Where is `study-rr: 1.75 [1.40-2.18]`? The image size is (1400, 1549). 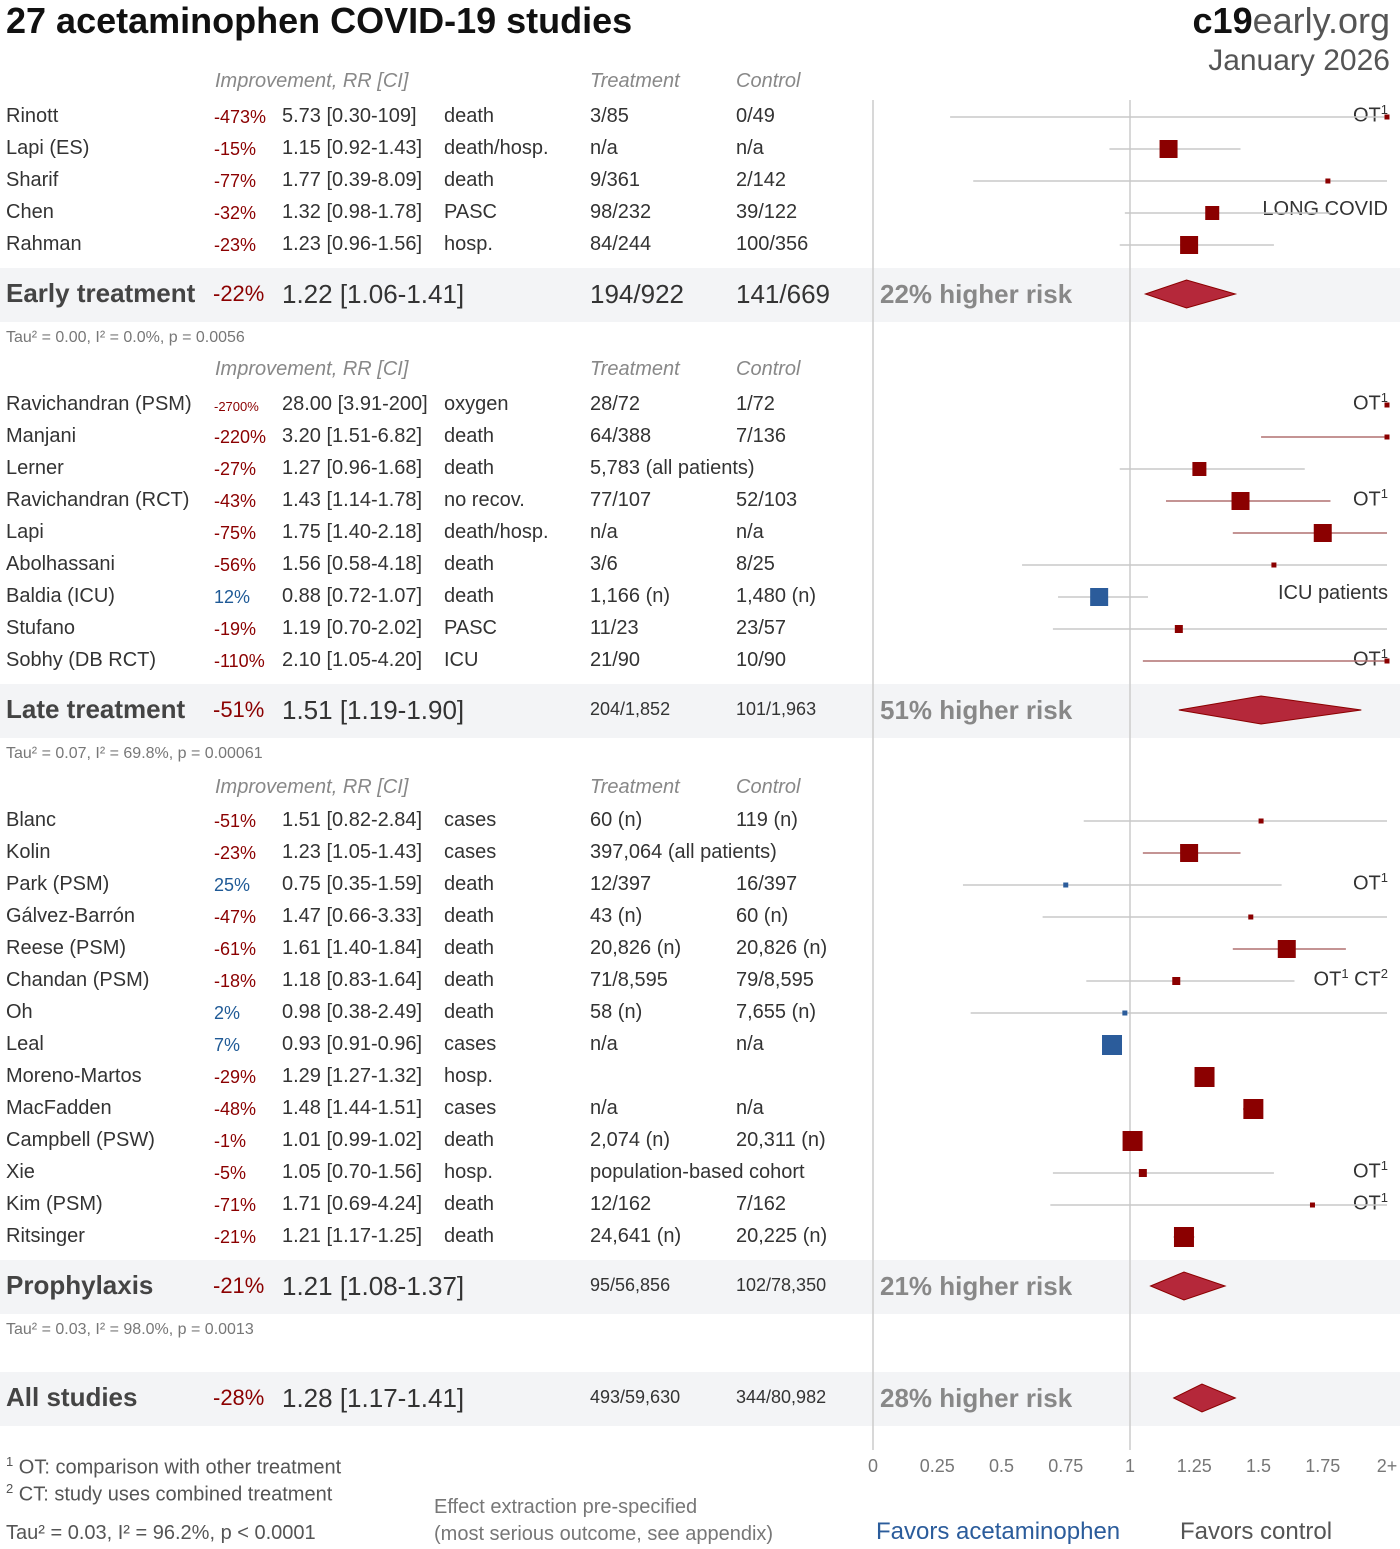
study-rr: 1.75 [1.40-2.18] is located at coordinates (352, 532).